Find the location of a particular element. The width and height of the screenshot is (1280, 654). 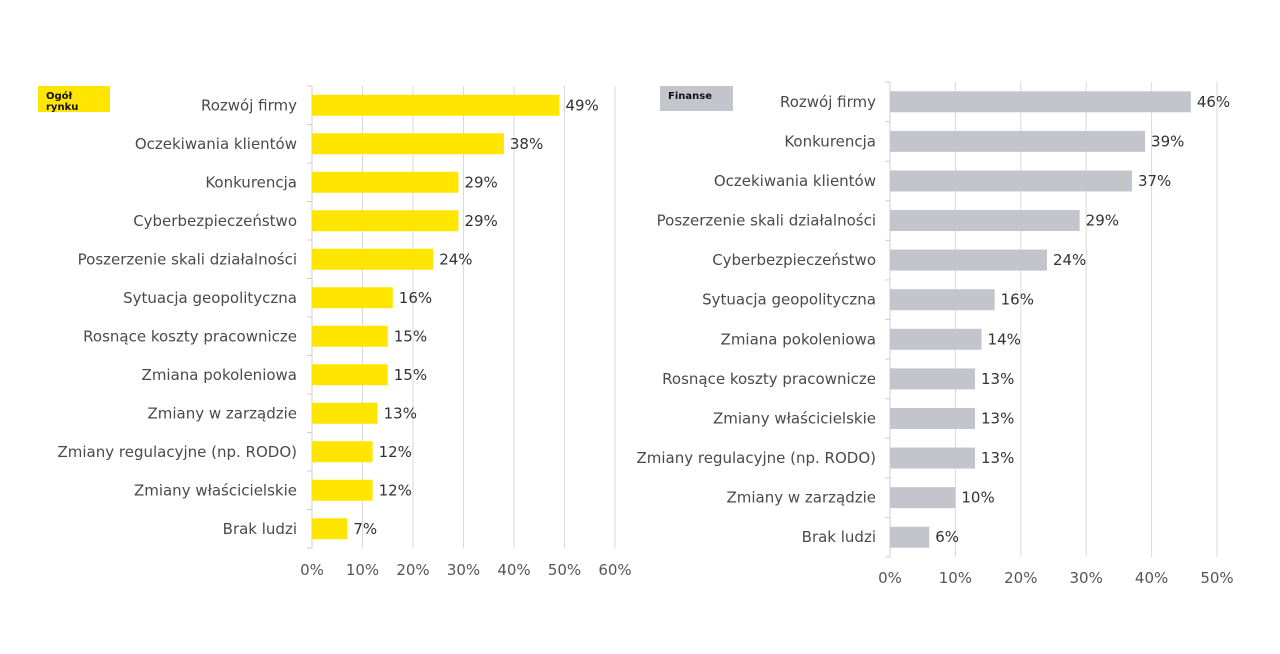

finanse-category-label: Zmiana pokoleniowa is located at coordinates (798, 339).